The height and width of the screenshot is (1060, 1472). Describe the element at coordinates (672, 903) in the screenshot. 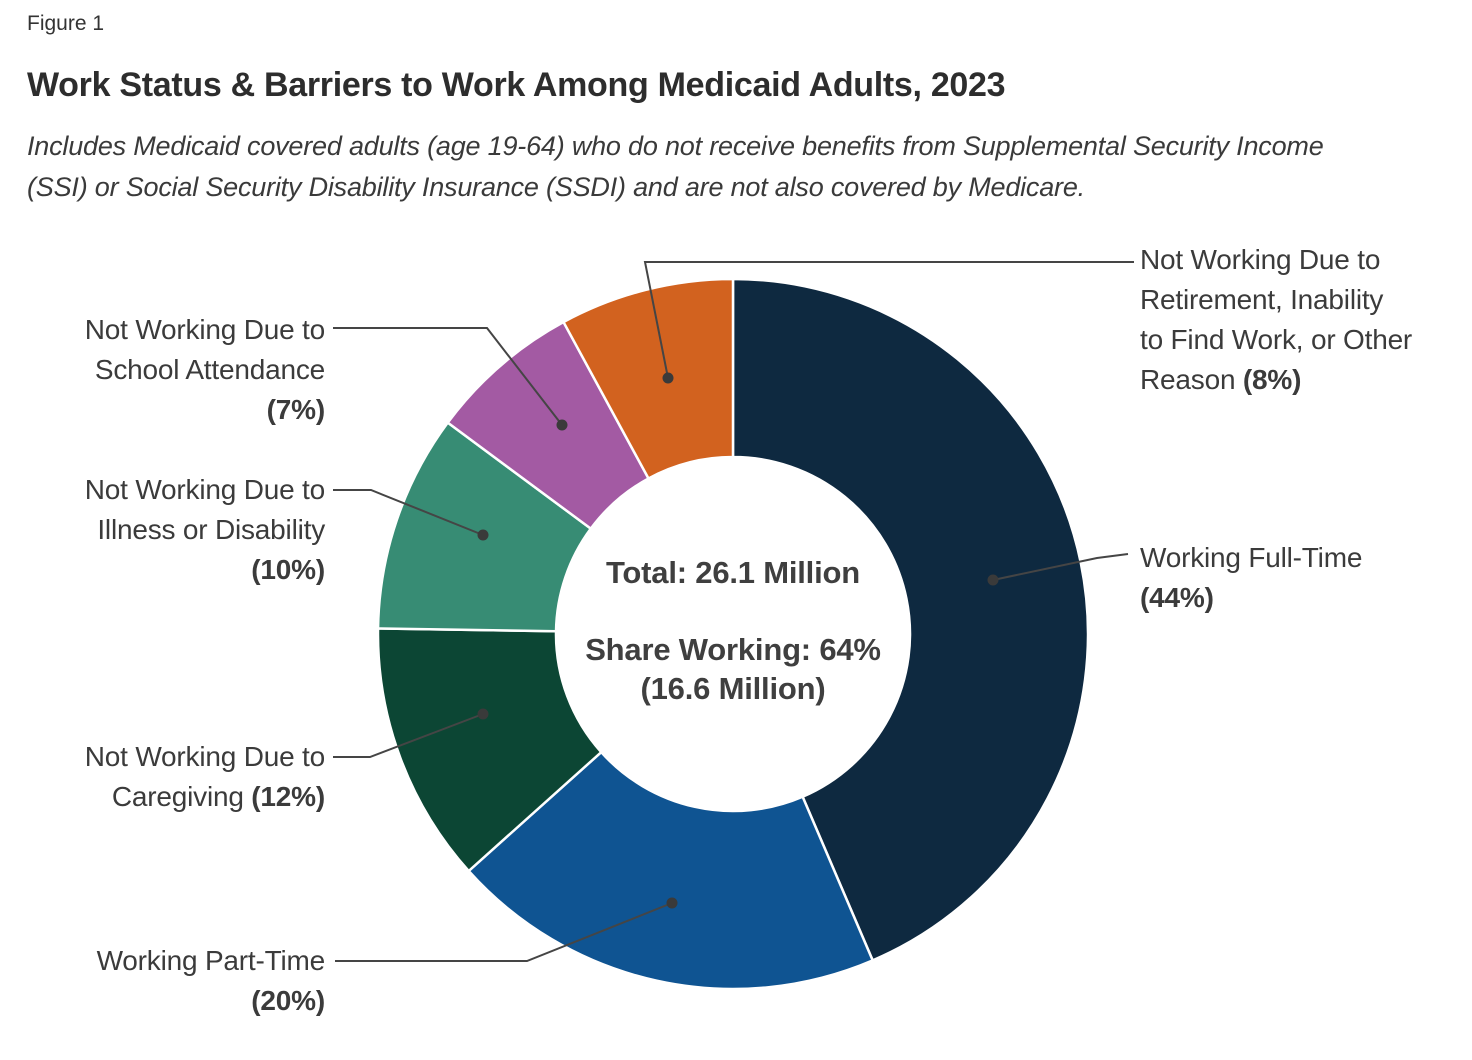

I see `leader-dot-working-part-time` at that location.